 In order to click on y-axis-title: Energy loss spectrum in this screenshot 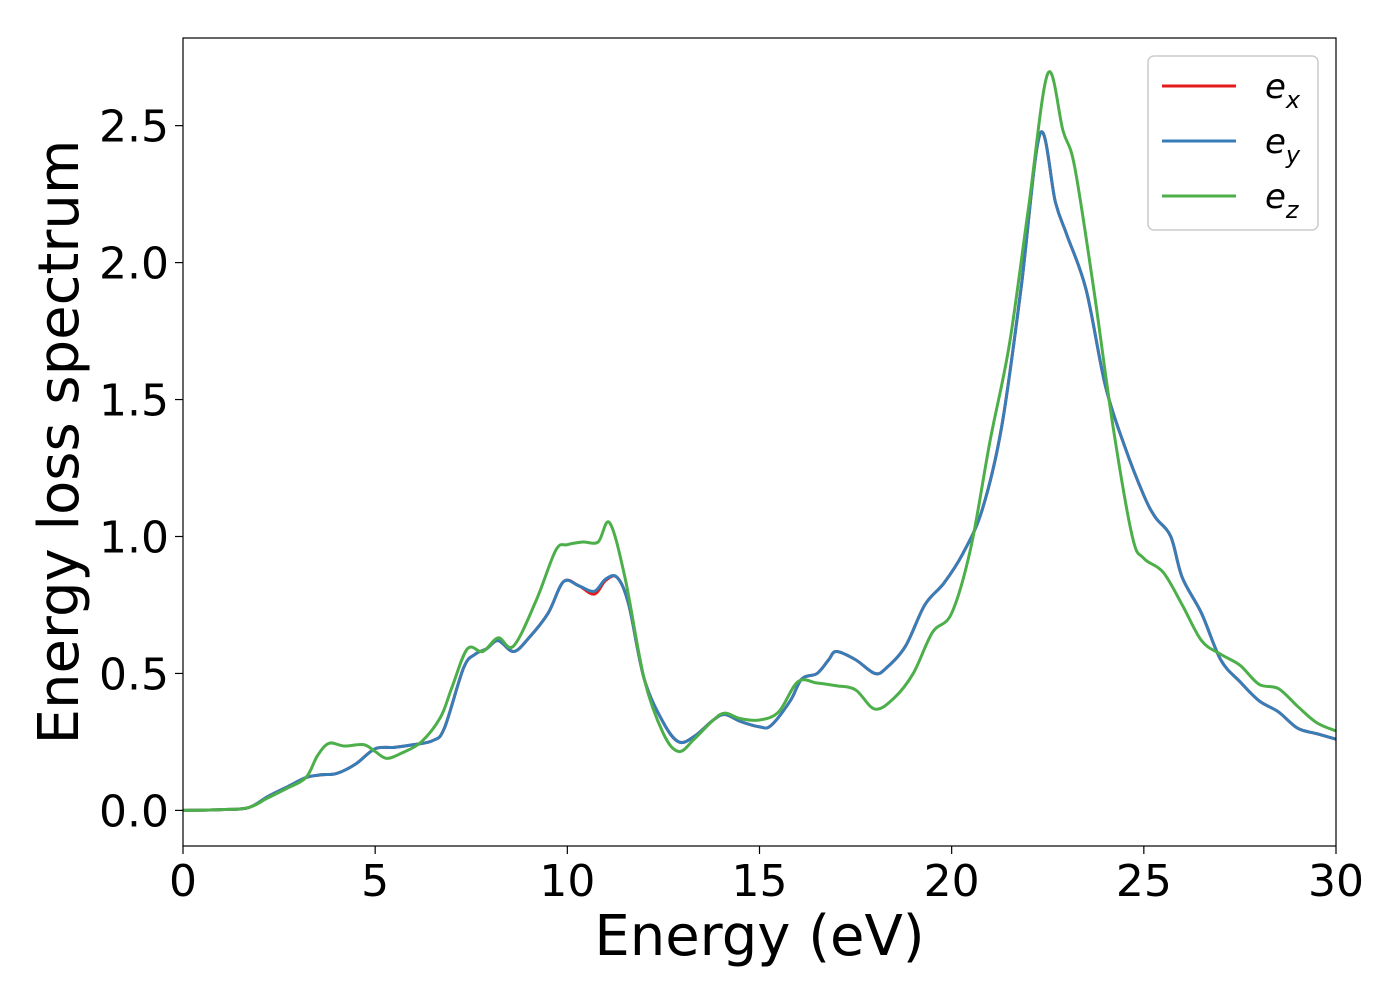, I will do `click(59, 442)`.